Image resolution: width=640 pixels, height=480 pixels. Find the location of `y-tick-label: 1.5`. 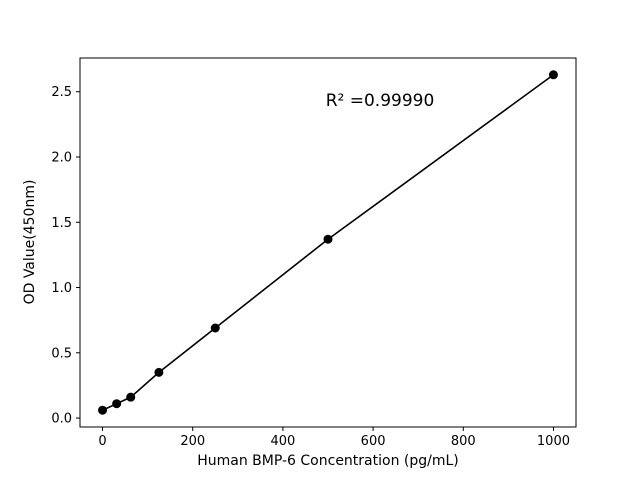

y-tick-label: 1.5 is located at coordinates (61, 223).